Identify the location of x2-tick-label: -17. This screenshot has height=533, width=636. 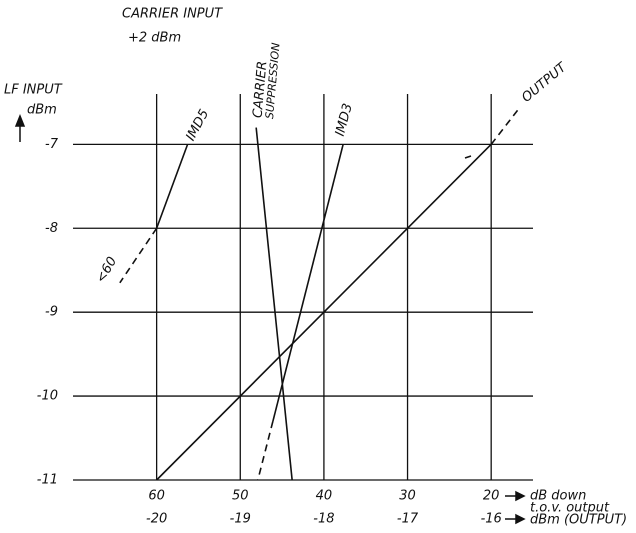
(408, 519).